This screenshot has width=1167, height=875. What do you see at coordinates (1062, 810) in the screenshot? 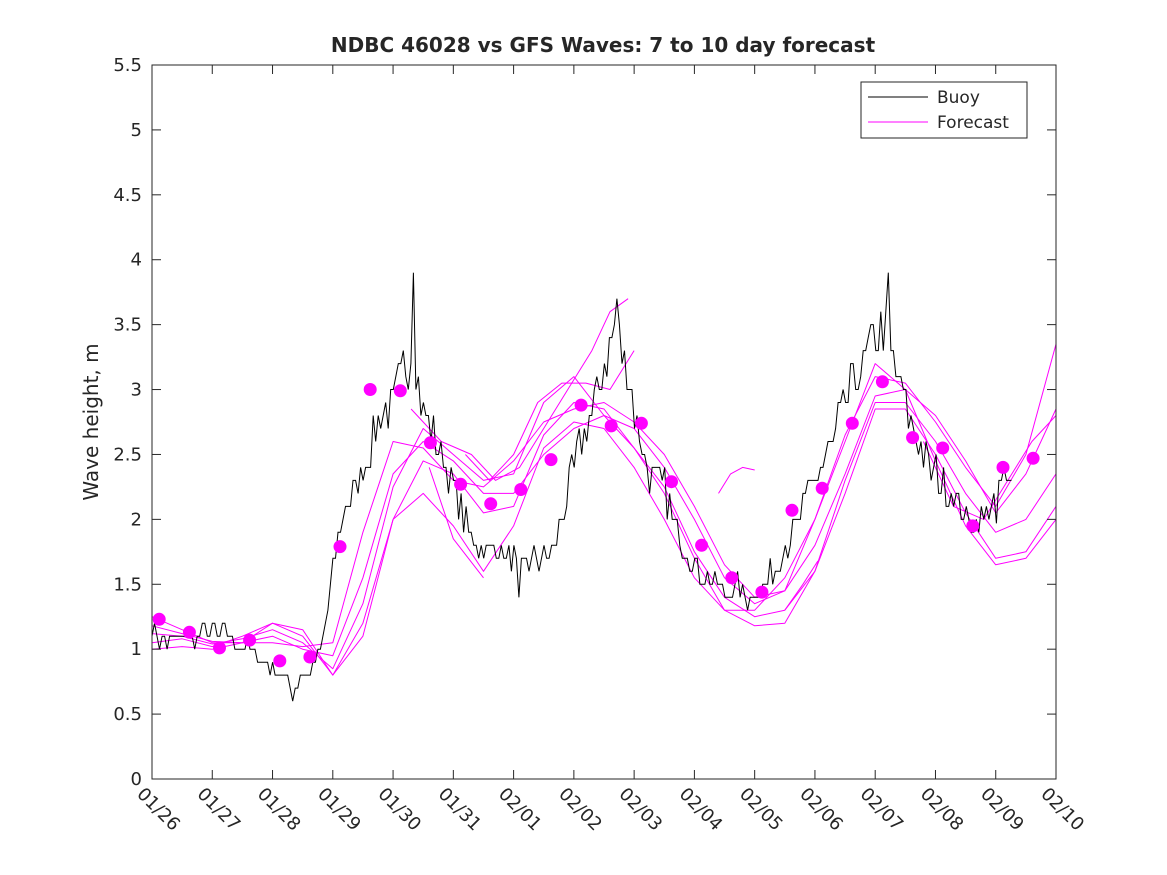
I see `x-tick-label: 02/10` at bounding box center [1062, 810].